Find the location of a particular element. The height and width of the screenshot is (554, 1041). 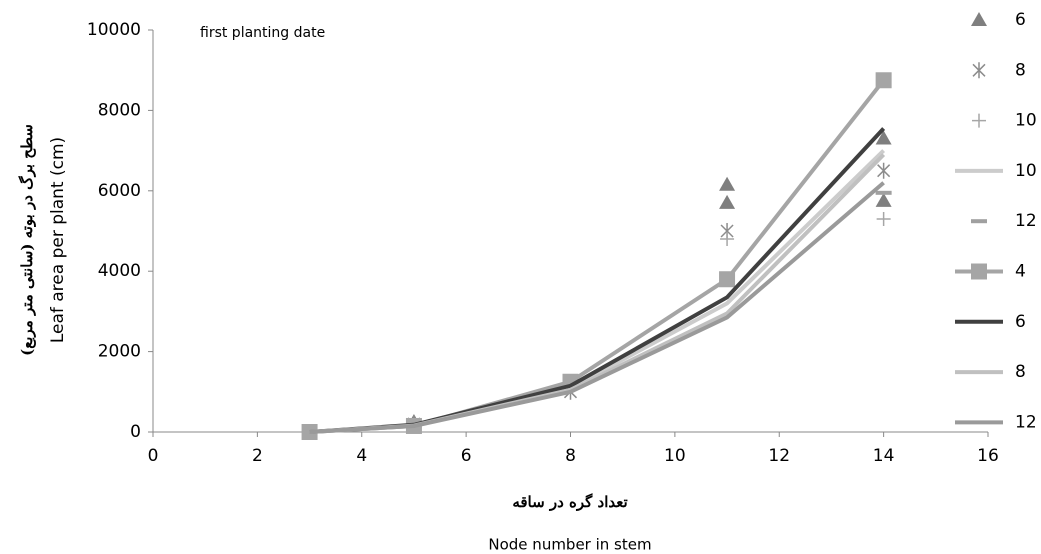

y-axis-title-fa: سطح برگ در بوته (سانتی متر مربع) is located at coordinates (27, 240).